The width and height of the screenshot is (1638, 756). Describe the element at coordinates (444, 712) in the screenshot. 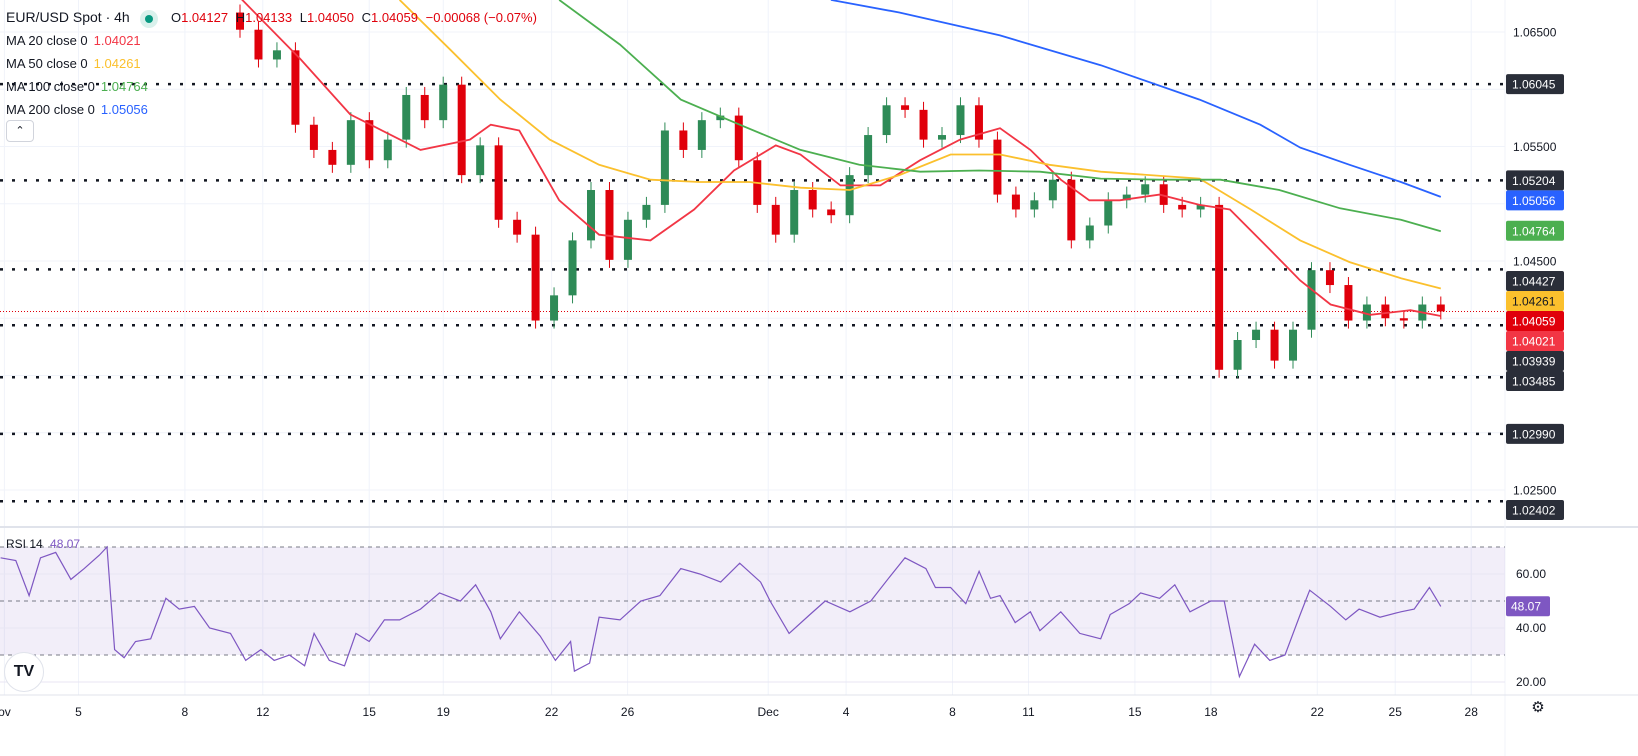

I see `time-axis-tick: 19` at that location.